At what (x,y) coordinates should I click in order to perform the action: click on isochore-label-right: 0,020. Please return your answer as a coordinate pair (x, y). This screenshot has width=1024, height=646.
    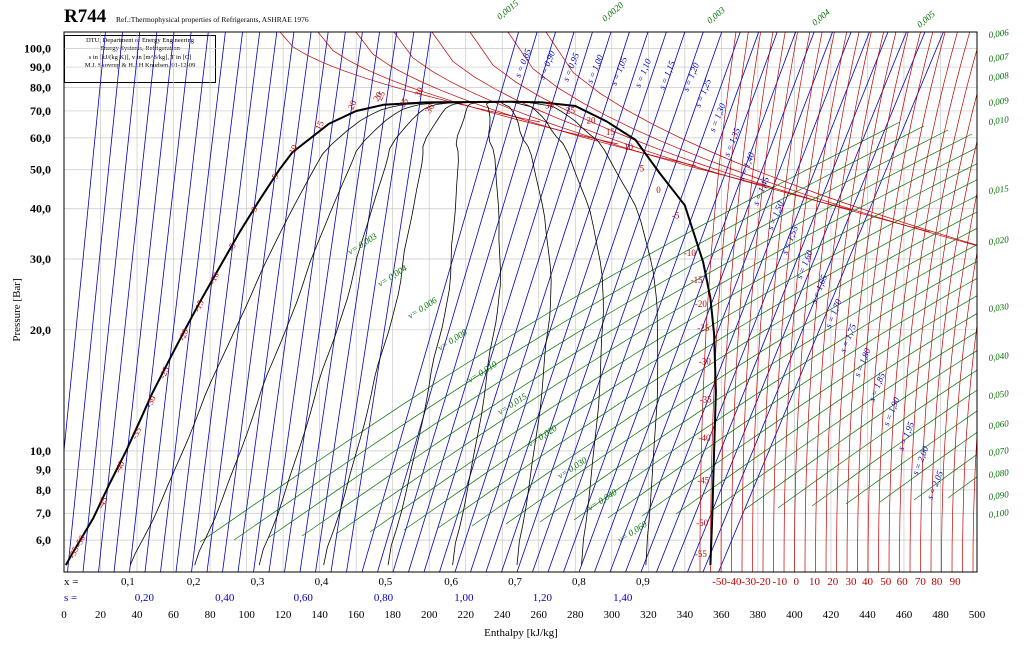
    Looking at the image, I should click on (999, 240).